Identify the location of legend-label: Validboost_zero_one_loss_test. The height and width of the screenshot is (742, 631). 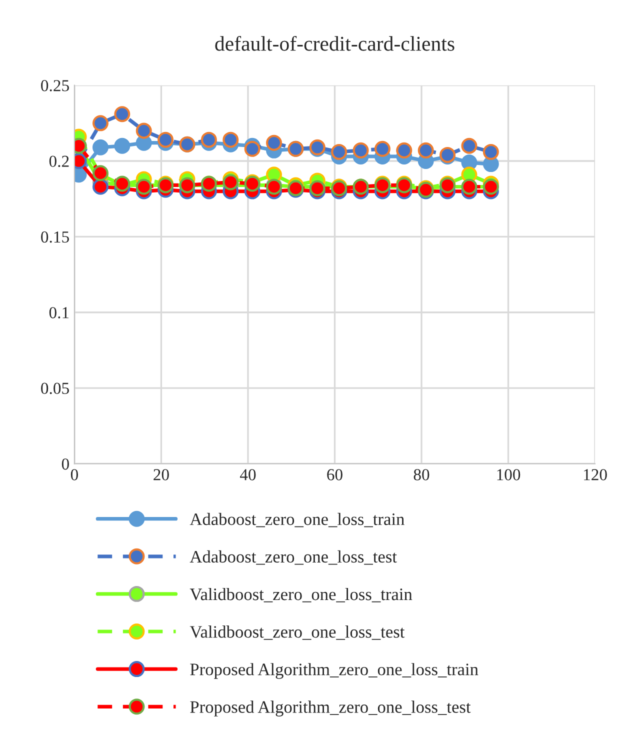
(297, 633).